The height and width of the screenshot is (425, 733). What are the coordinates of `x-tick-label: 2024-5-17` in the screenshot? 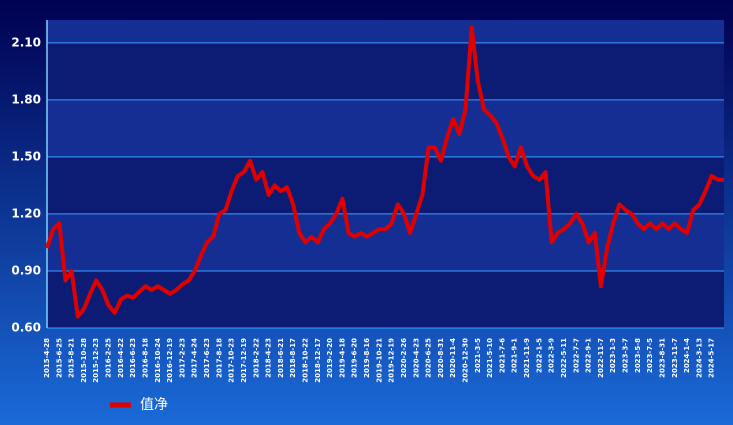 It's located at (712, 358).